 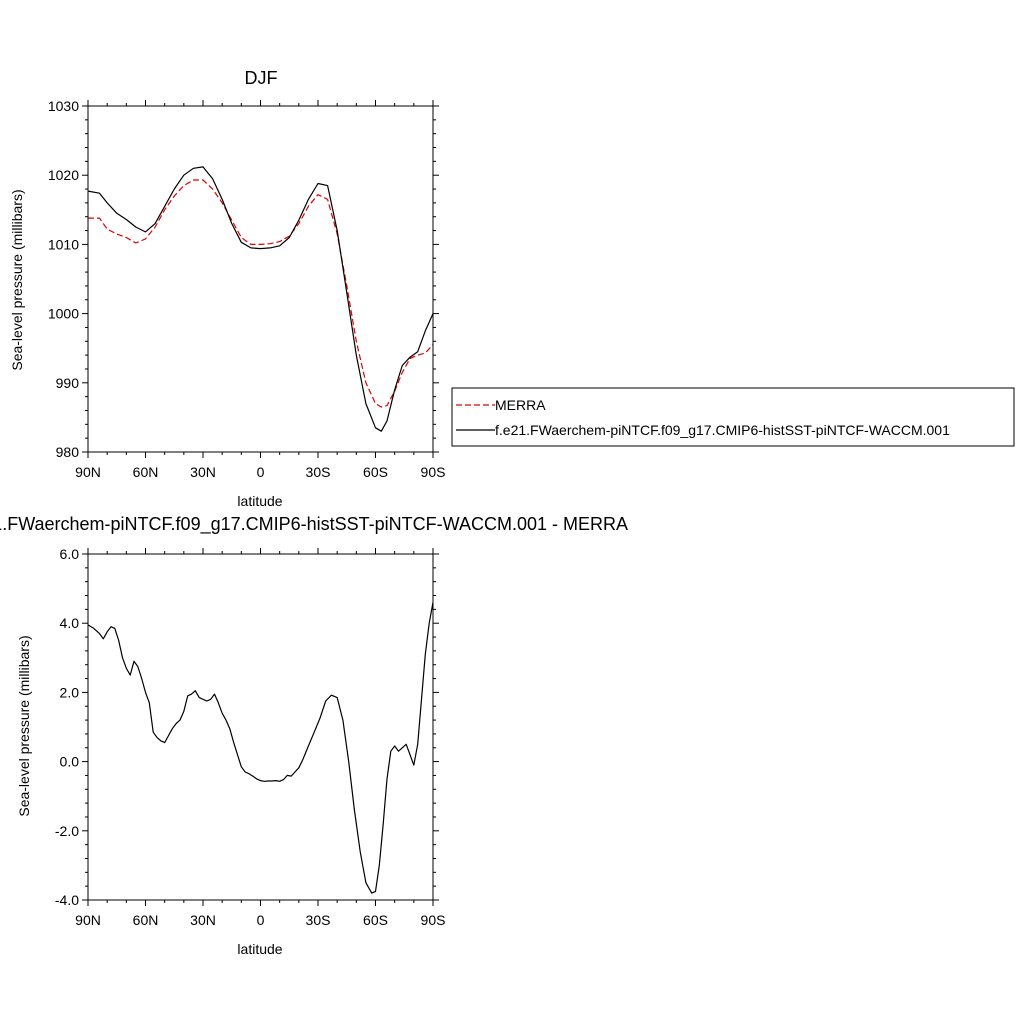 I want to click on bottom-panel-plot-frame, so click(x=260, y=727).